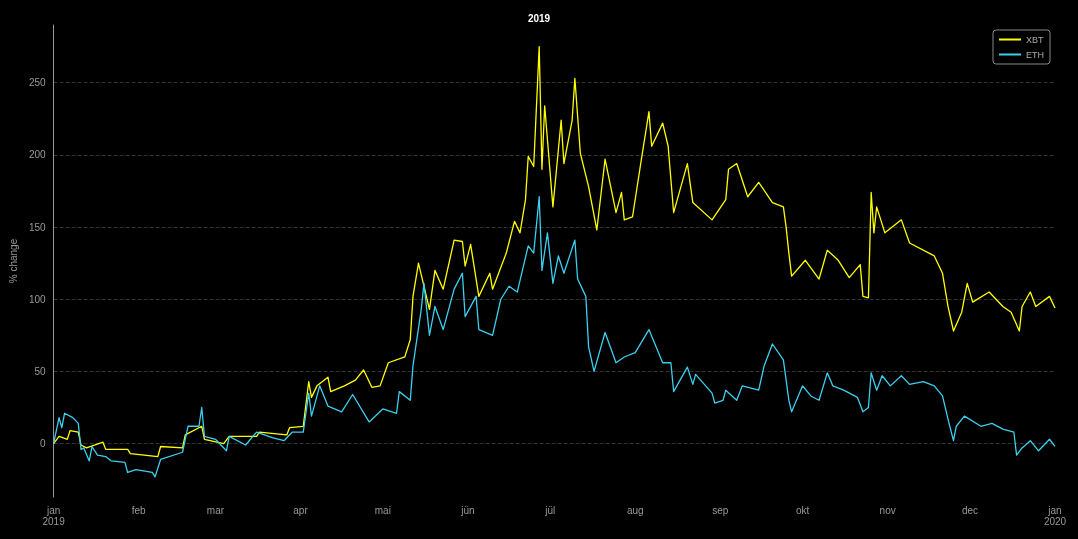  What do you see at coordinates (970, 510) in the screenshot?
I see `x-tick-label: dec` at bounding box center [970, 510].